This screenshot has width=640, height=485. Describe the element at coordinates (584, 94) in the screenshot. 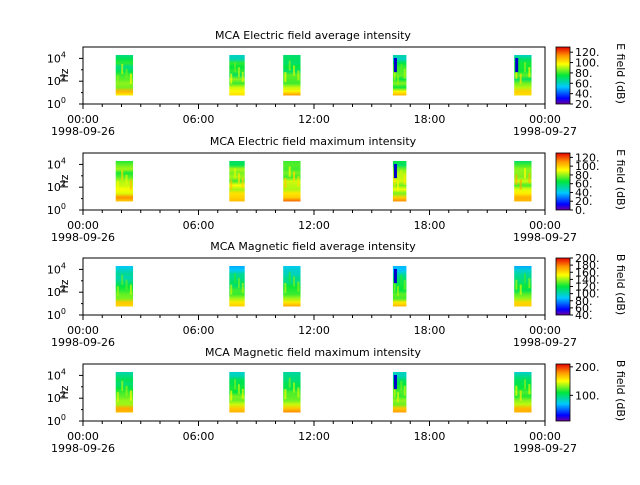

I see `colorbar-tick-label: 40.` at that location.